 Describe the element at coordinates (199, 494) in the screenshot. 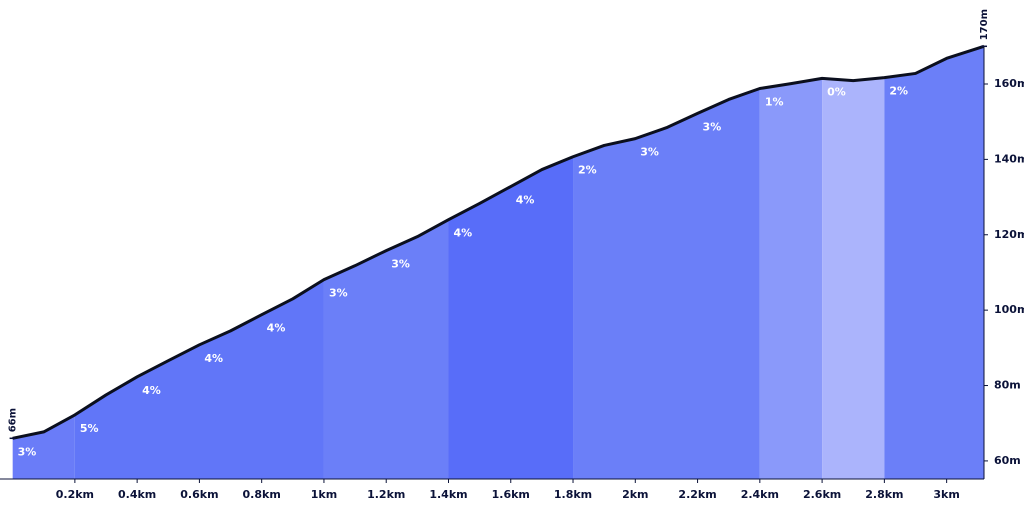

I see `x-tick-label: 0.6km` at that location.